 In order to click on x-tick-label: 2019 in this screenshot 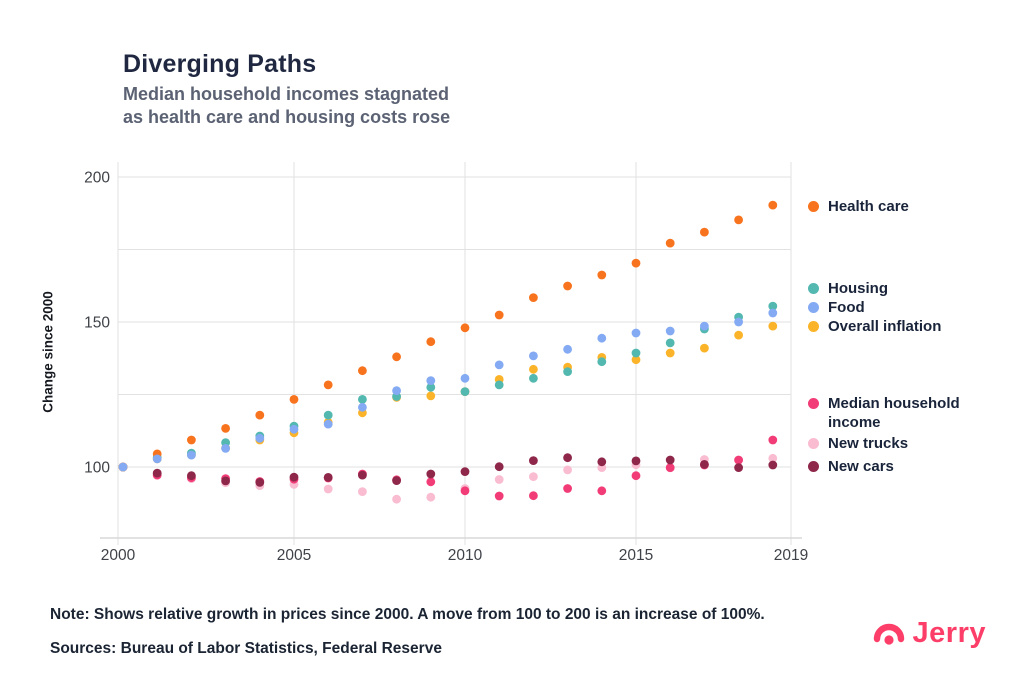, I will do `click(791, 555)`.